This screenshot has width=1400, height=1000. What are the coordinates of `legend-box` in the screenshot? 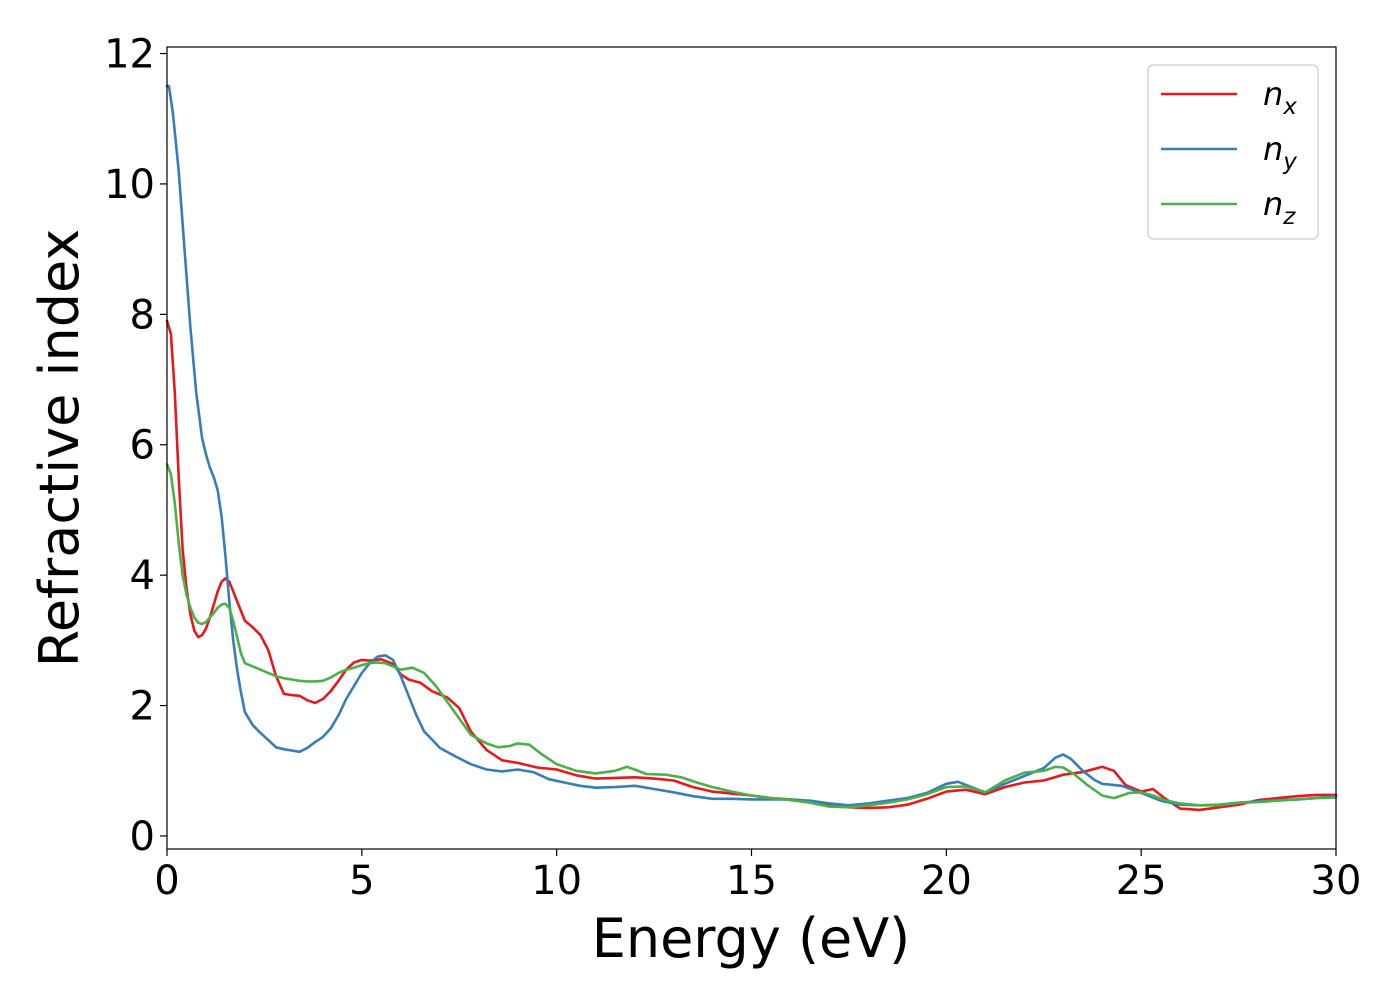 It's located at (1233, 152).